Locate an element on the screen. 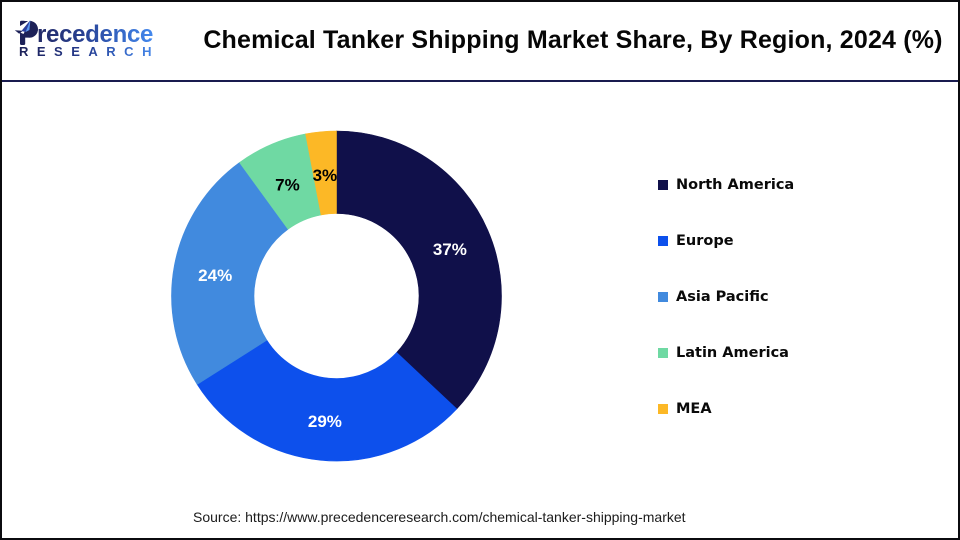 This screenshot has height=540, width=960. slice-label-north-america: 37% is located at coordinates (450, 249).